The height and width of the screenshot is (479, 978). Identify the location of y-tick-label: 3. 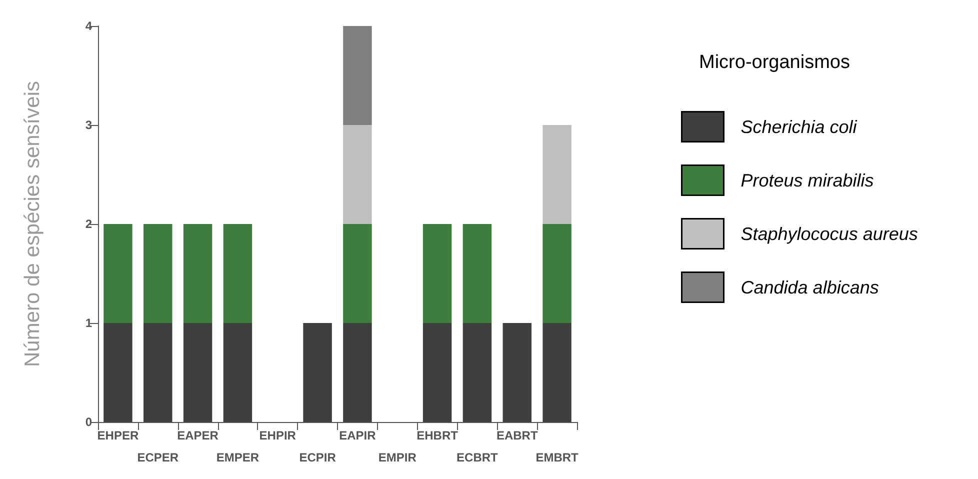
(88, 125).